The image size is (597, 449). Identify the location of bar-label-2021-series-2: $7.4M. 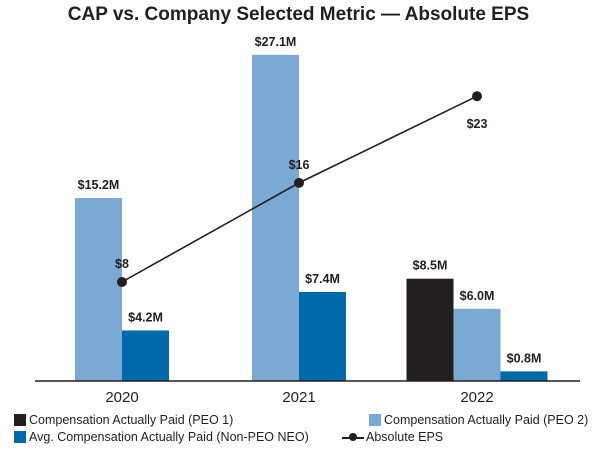
(322, 279).